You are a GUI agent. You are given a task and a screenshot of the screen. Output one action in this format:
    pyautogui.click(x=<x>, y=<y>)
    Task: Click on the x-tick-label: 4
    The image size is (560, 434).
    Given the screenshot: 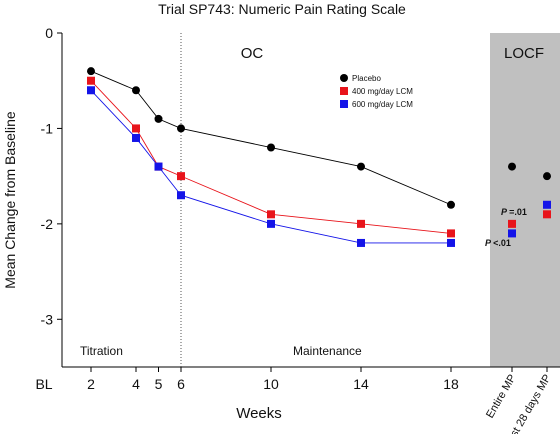 What is the action you would take?
    pyautogui.click(x=136, y=384)
    